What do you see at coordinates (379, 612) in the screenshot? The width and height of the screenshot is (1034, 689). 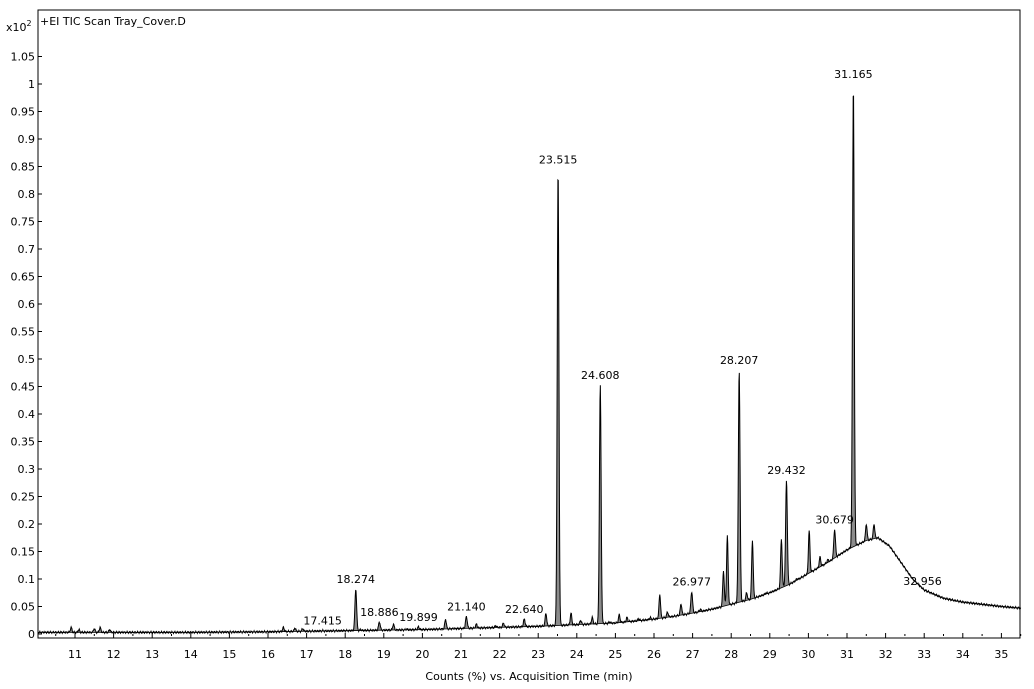 I see `peak-label-18-886: 18.886` at bounding box center [379, 612].